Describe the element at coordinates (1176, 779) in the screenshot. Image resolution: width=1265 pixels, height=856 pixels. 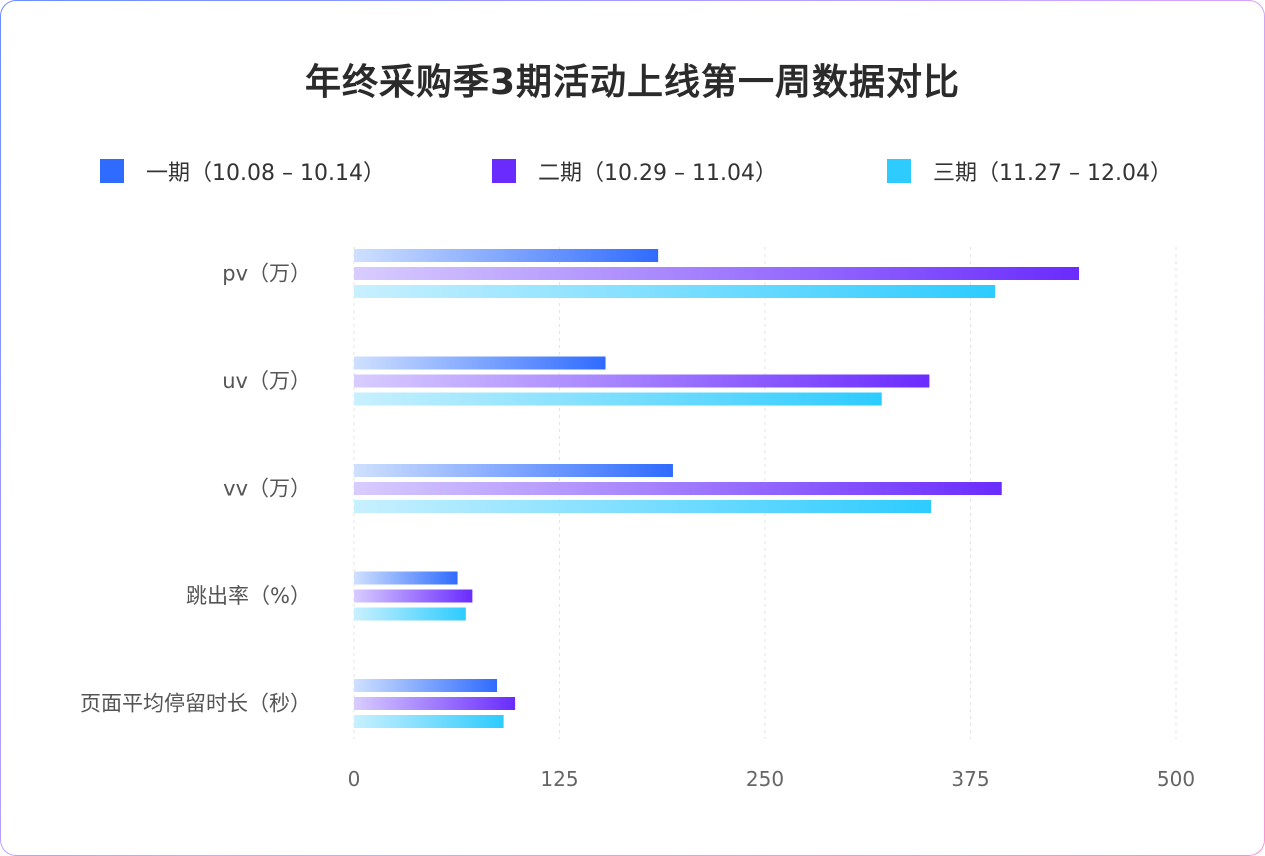
I see `x-tick-label-500: 500` at that location.